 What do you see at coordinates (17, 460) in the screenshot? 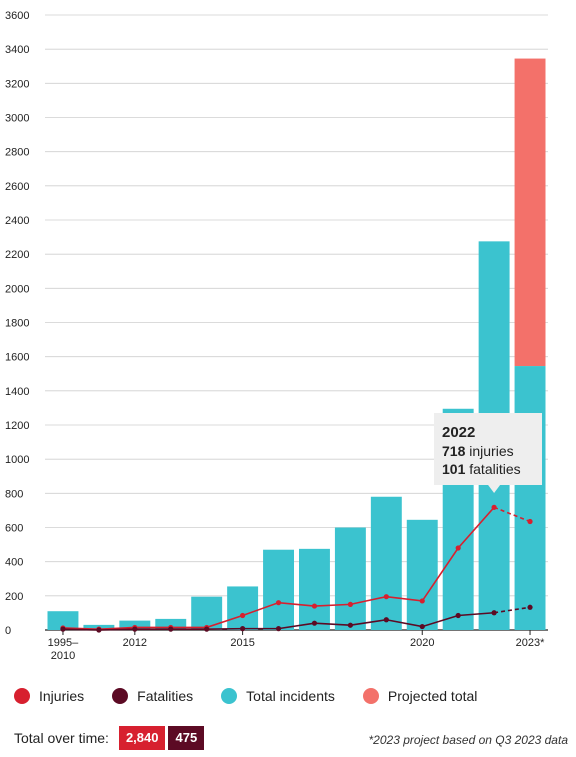
I see `y-tick-label: 1000` at bounding box center [17, 460].